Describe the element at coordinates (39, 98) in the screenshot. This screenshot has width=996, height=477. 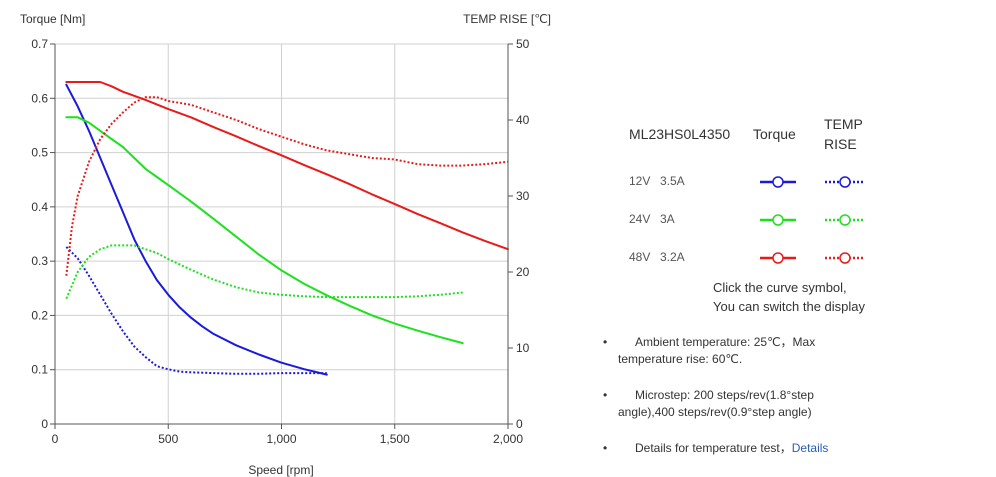
I see `left-tick-label: 0.6` at that location.